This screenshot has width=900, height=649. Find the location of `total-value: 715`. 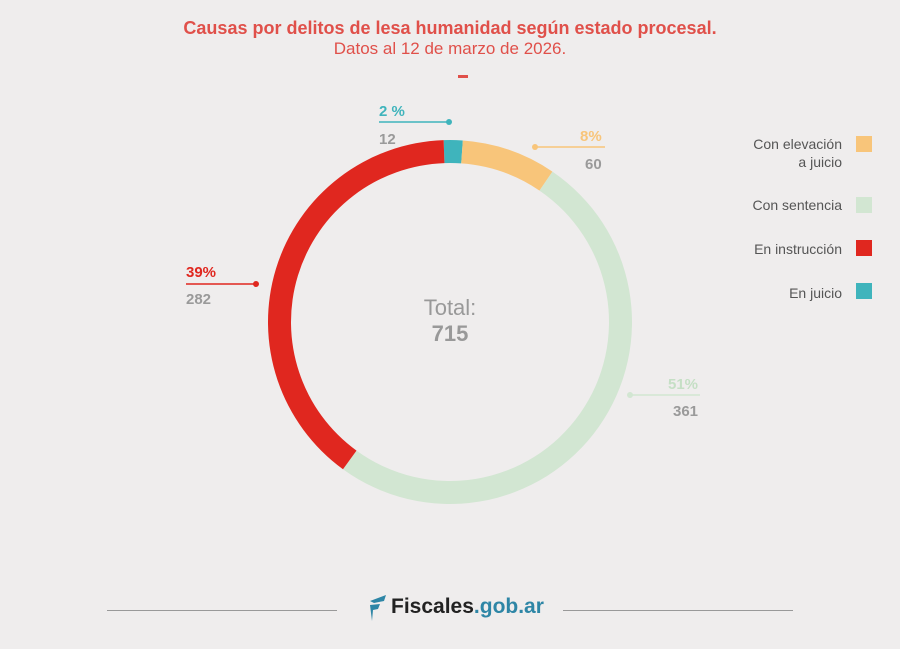

total-value: 715 is located at coordinates (450, 333).